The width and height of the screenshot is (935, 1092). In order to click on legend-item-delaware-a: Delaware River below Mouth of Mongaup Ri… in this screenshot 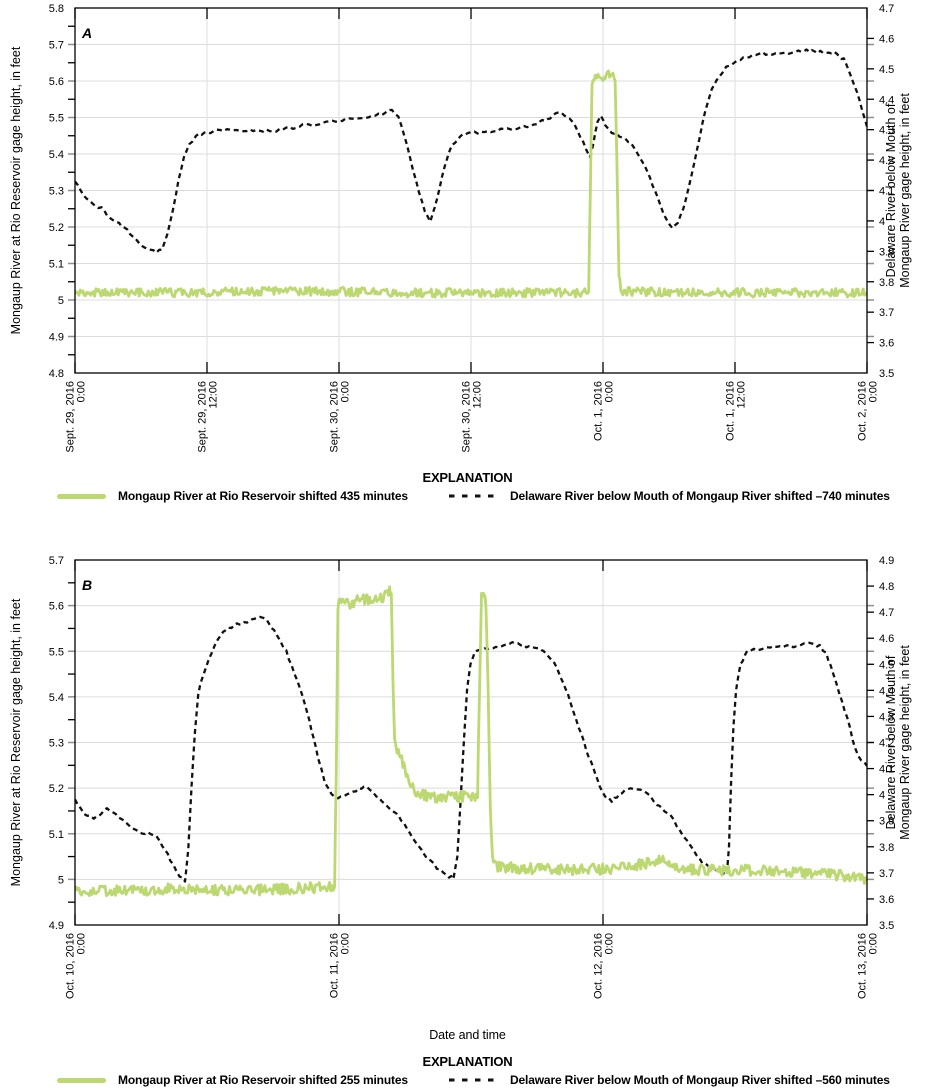, I will do `click(669, 496)`.